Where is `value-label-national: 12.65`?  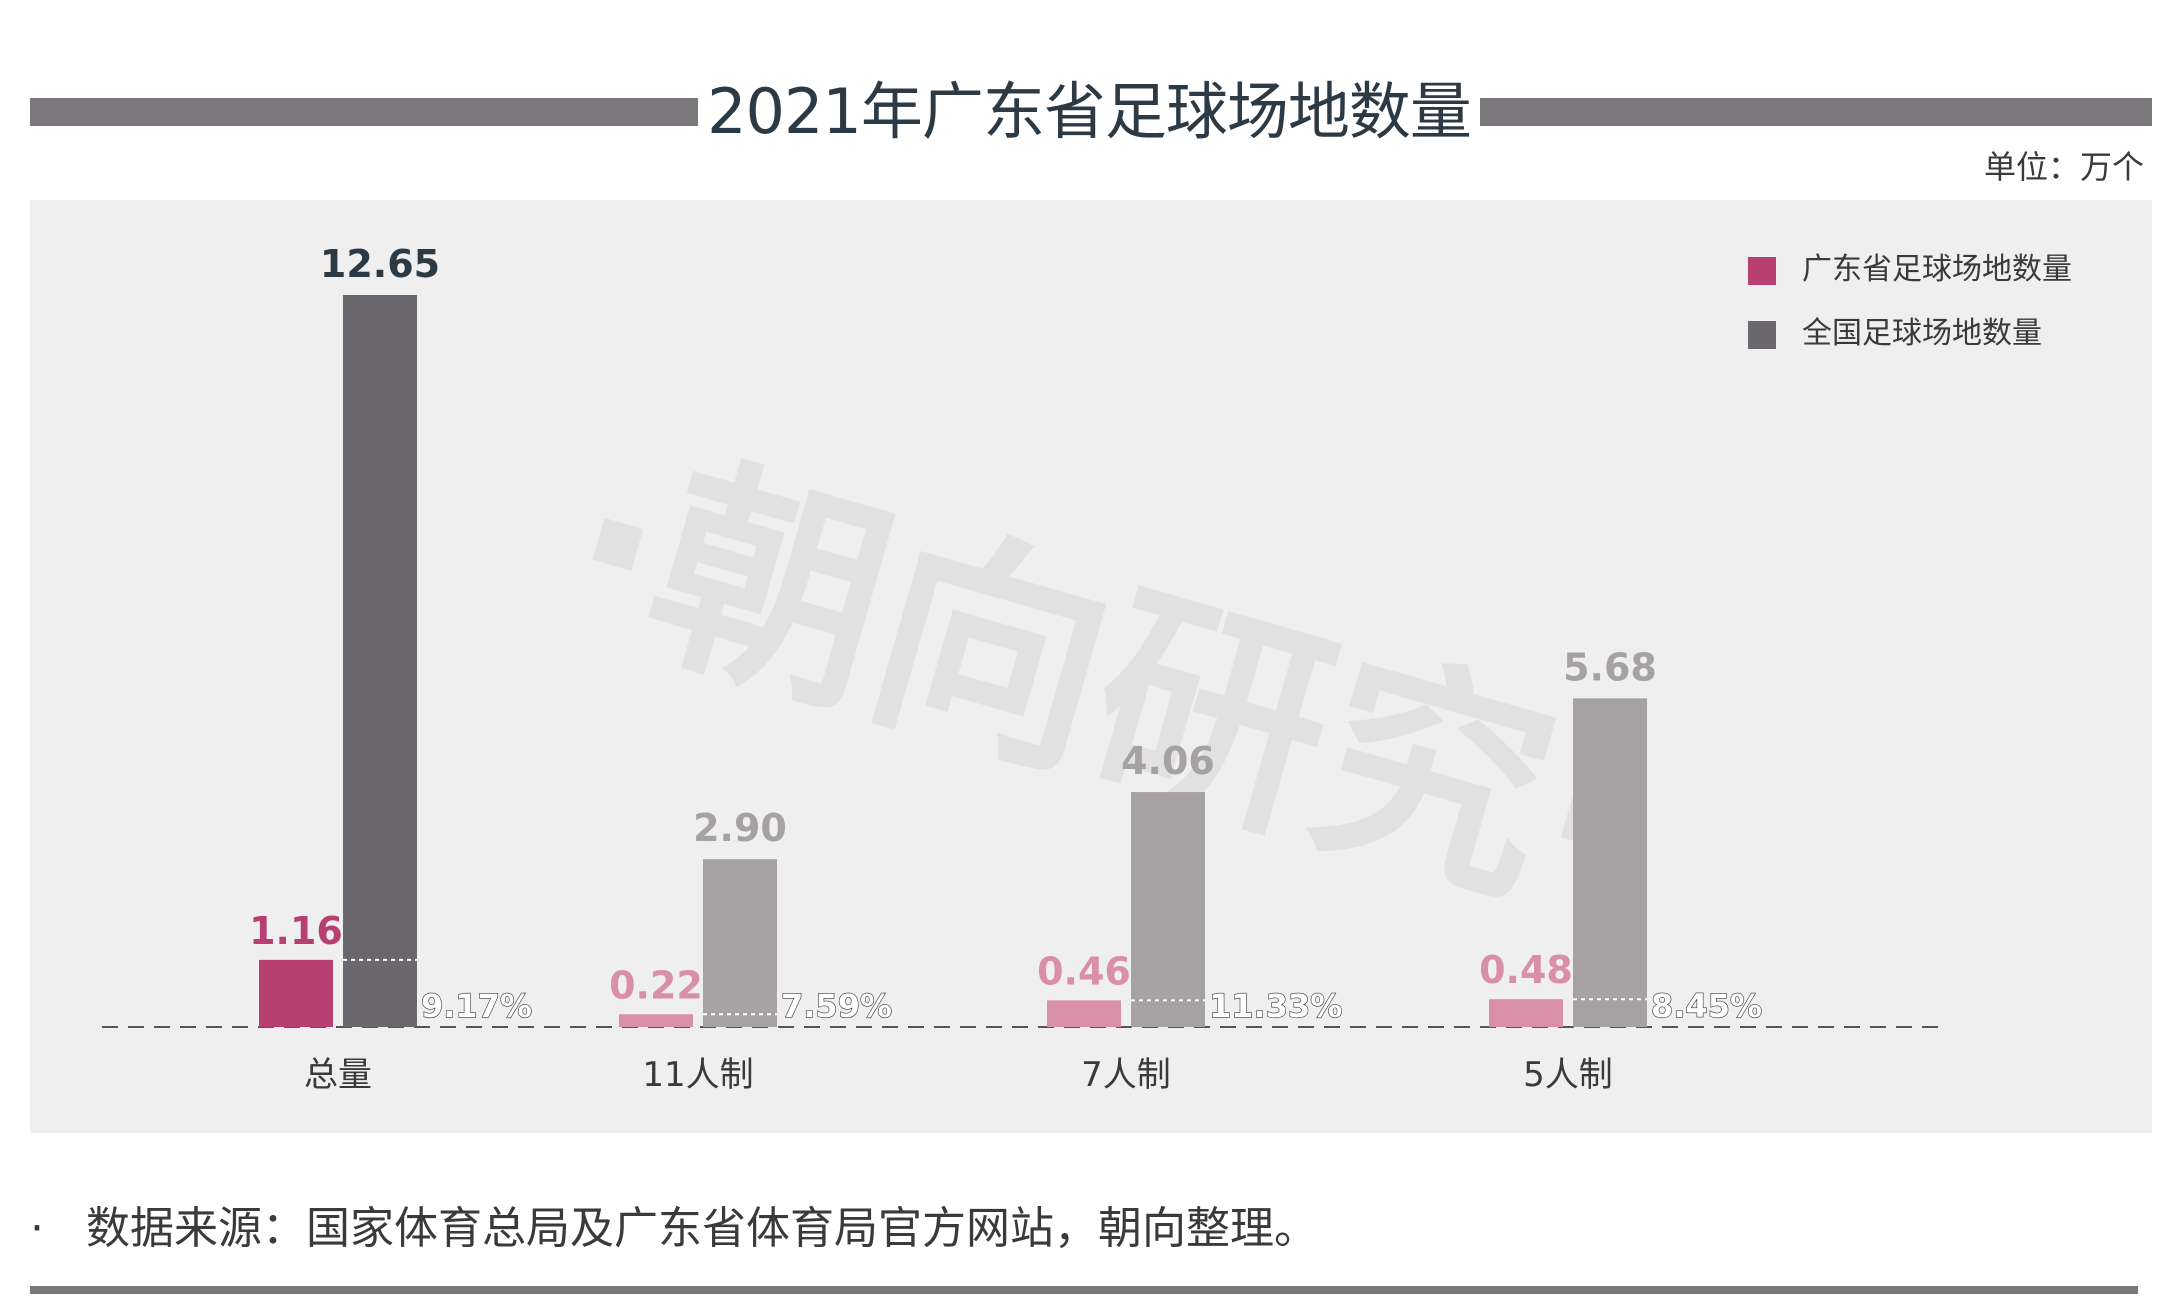 value-label-national: 12.65 is located at coordinates (380, 264).